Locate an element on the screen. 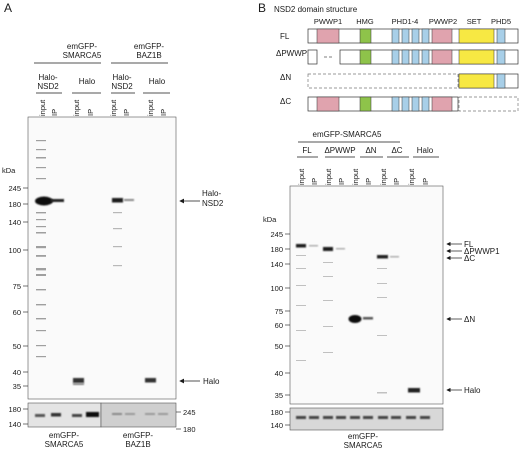  annot-dpwwp1: ΔPWWP1 is located at coordinates (482, 251).